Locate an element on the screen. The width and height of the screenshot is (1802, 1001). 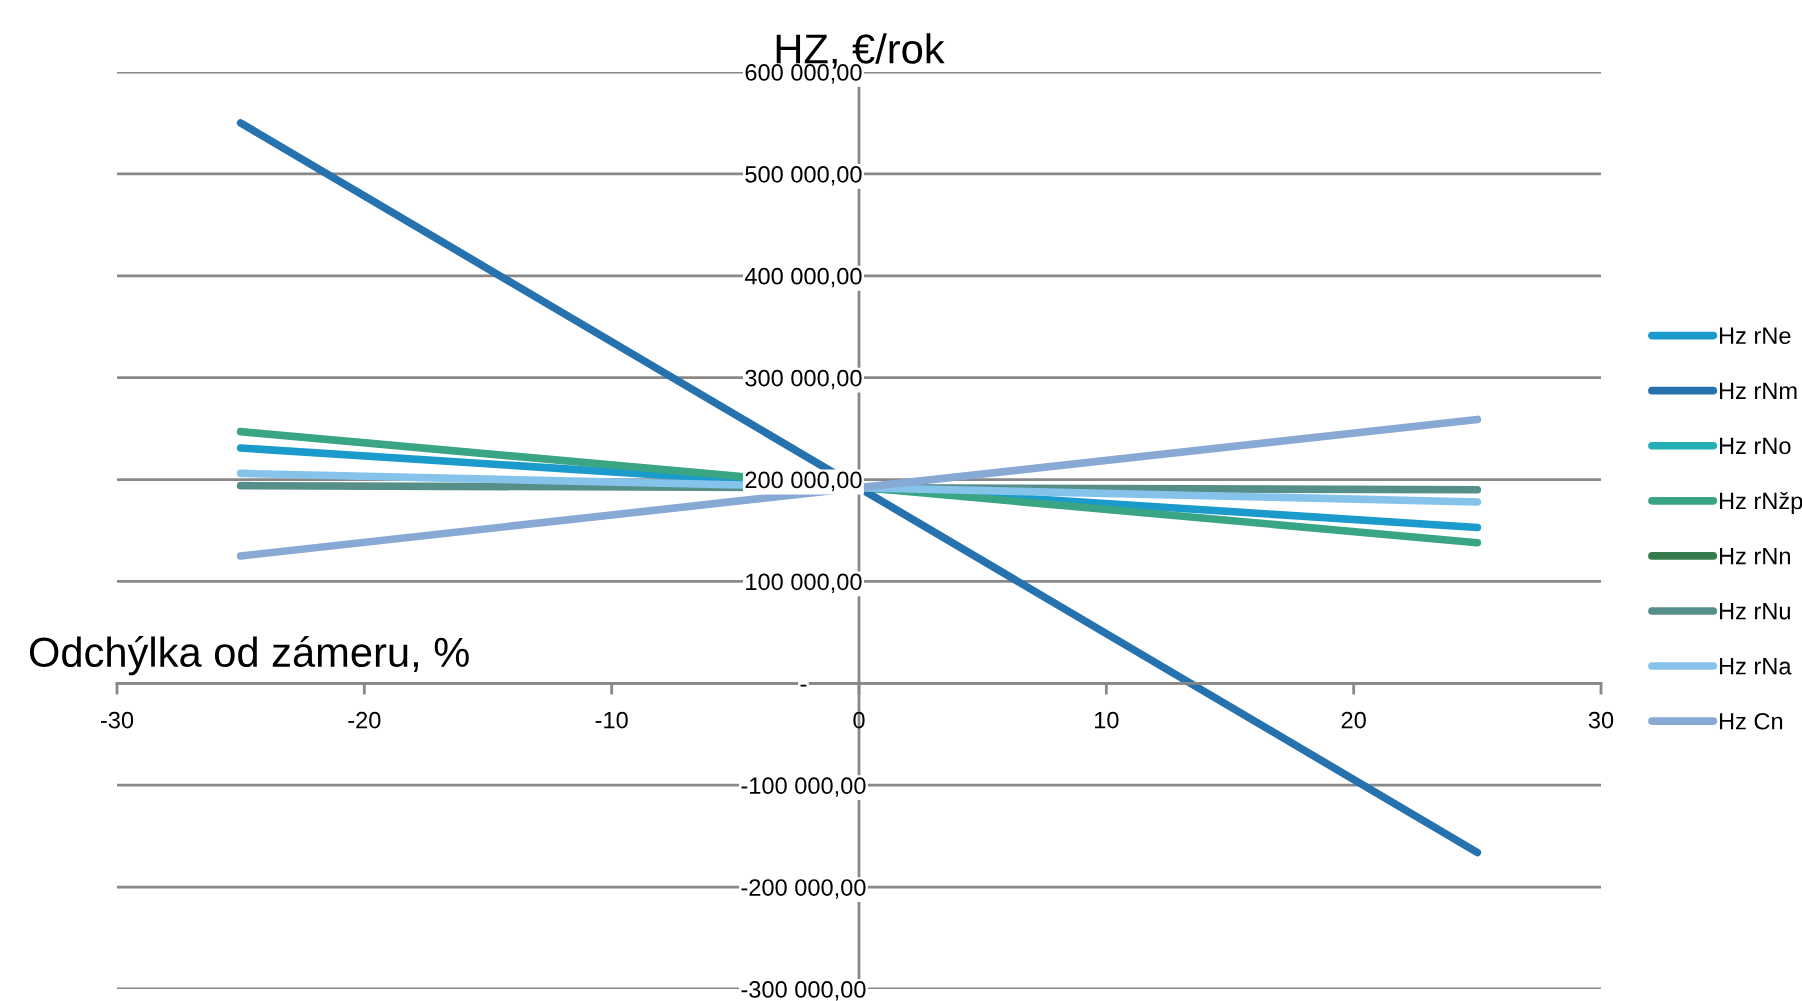
legend-label: Hz rNu is located at coordinates (1754, 611).